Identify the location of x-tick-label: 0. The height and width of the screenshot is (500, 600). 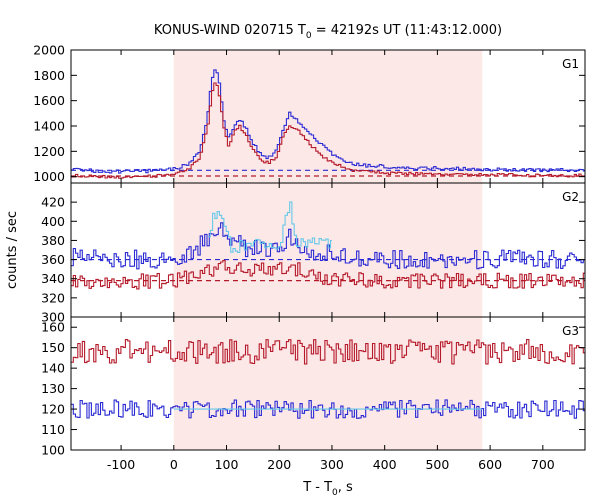
(174, 464).